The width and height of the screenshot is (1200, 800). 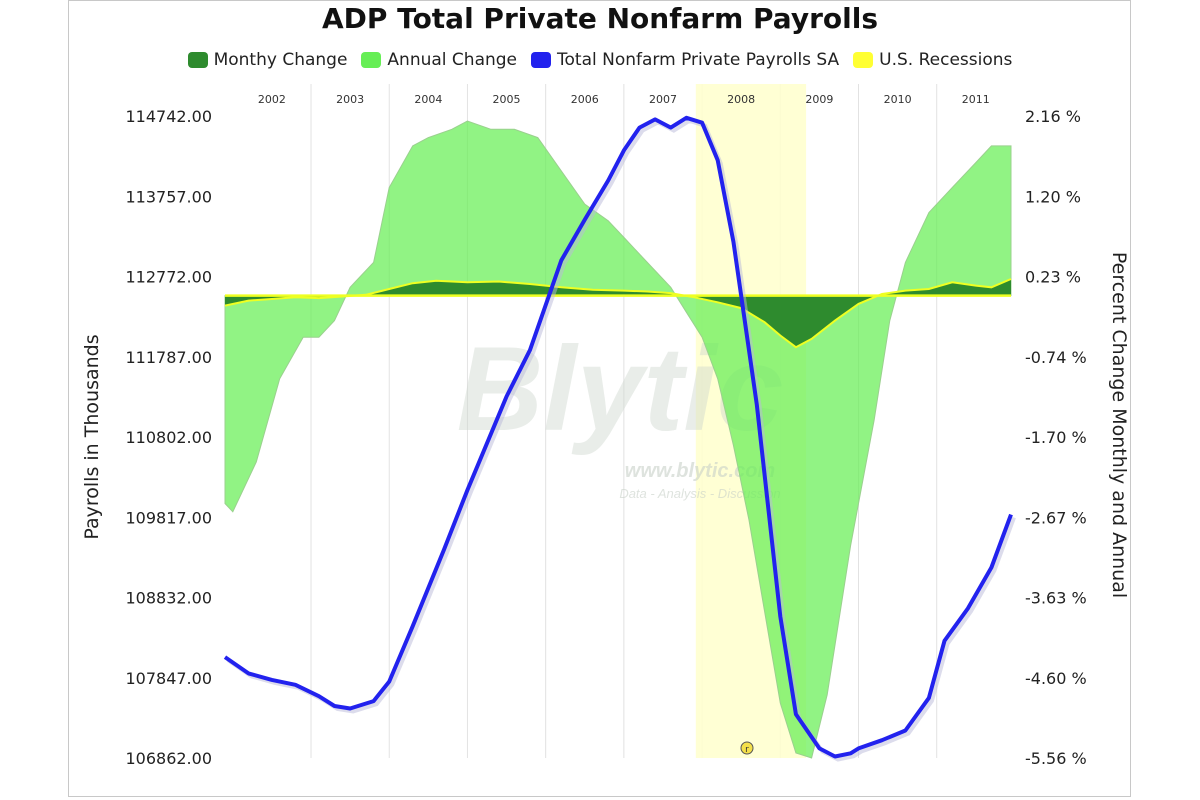 What do you see at coordinates (280, 60) in the screenshot?
I see `legend-label: Monthy Change` at bounding box center [280, 60].